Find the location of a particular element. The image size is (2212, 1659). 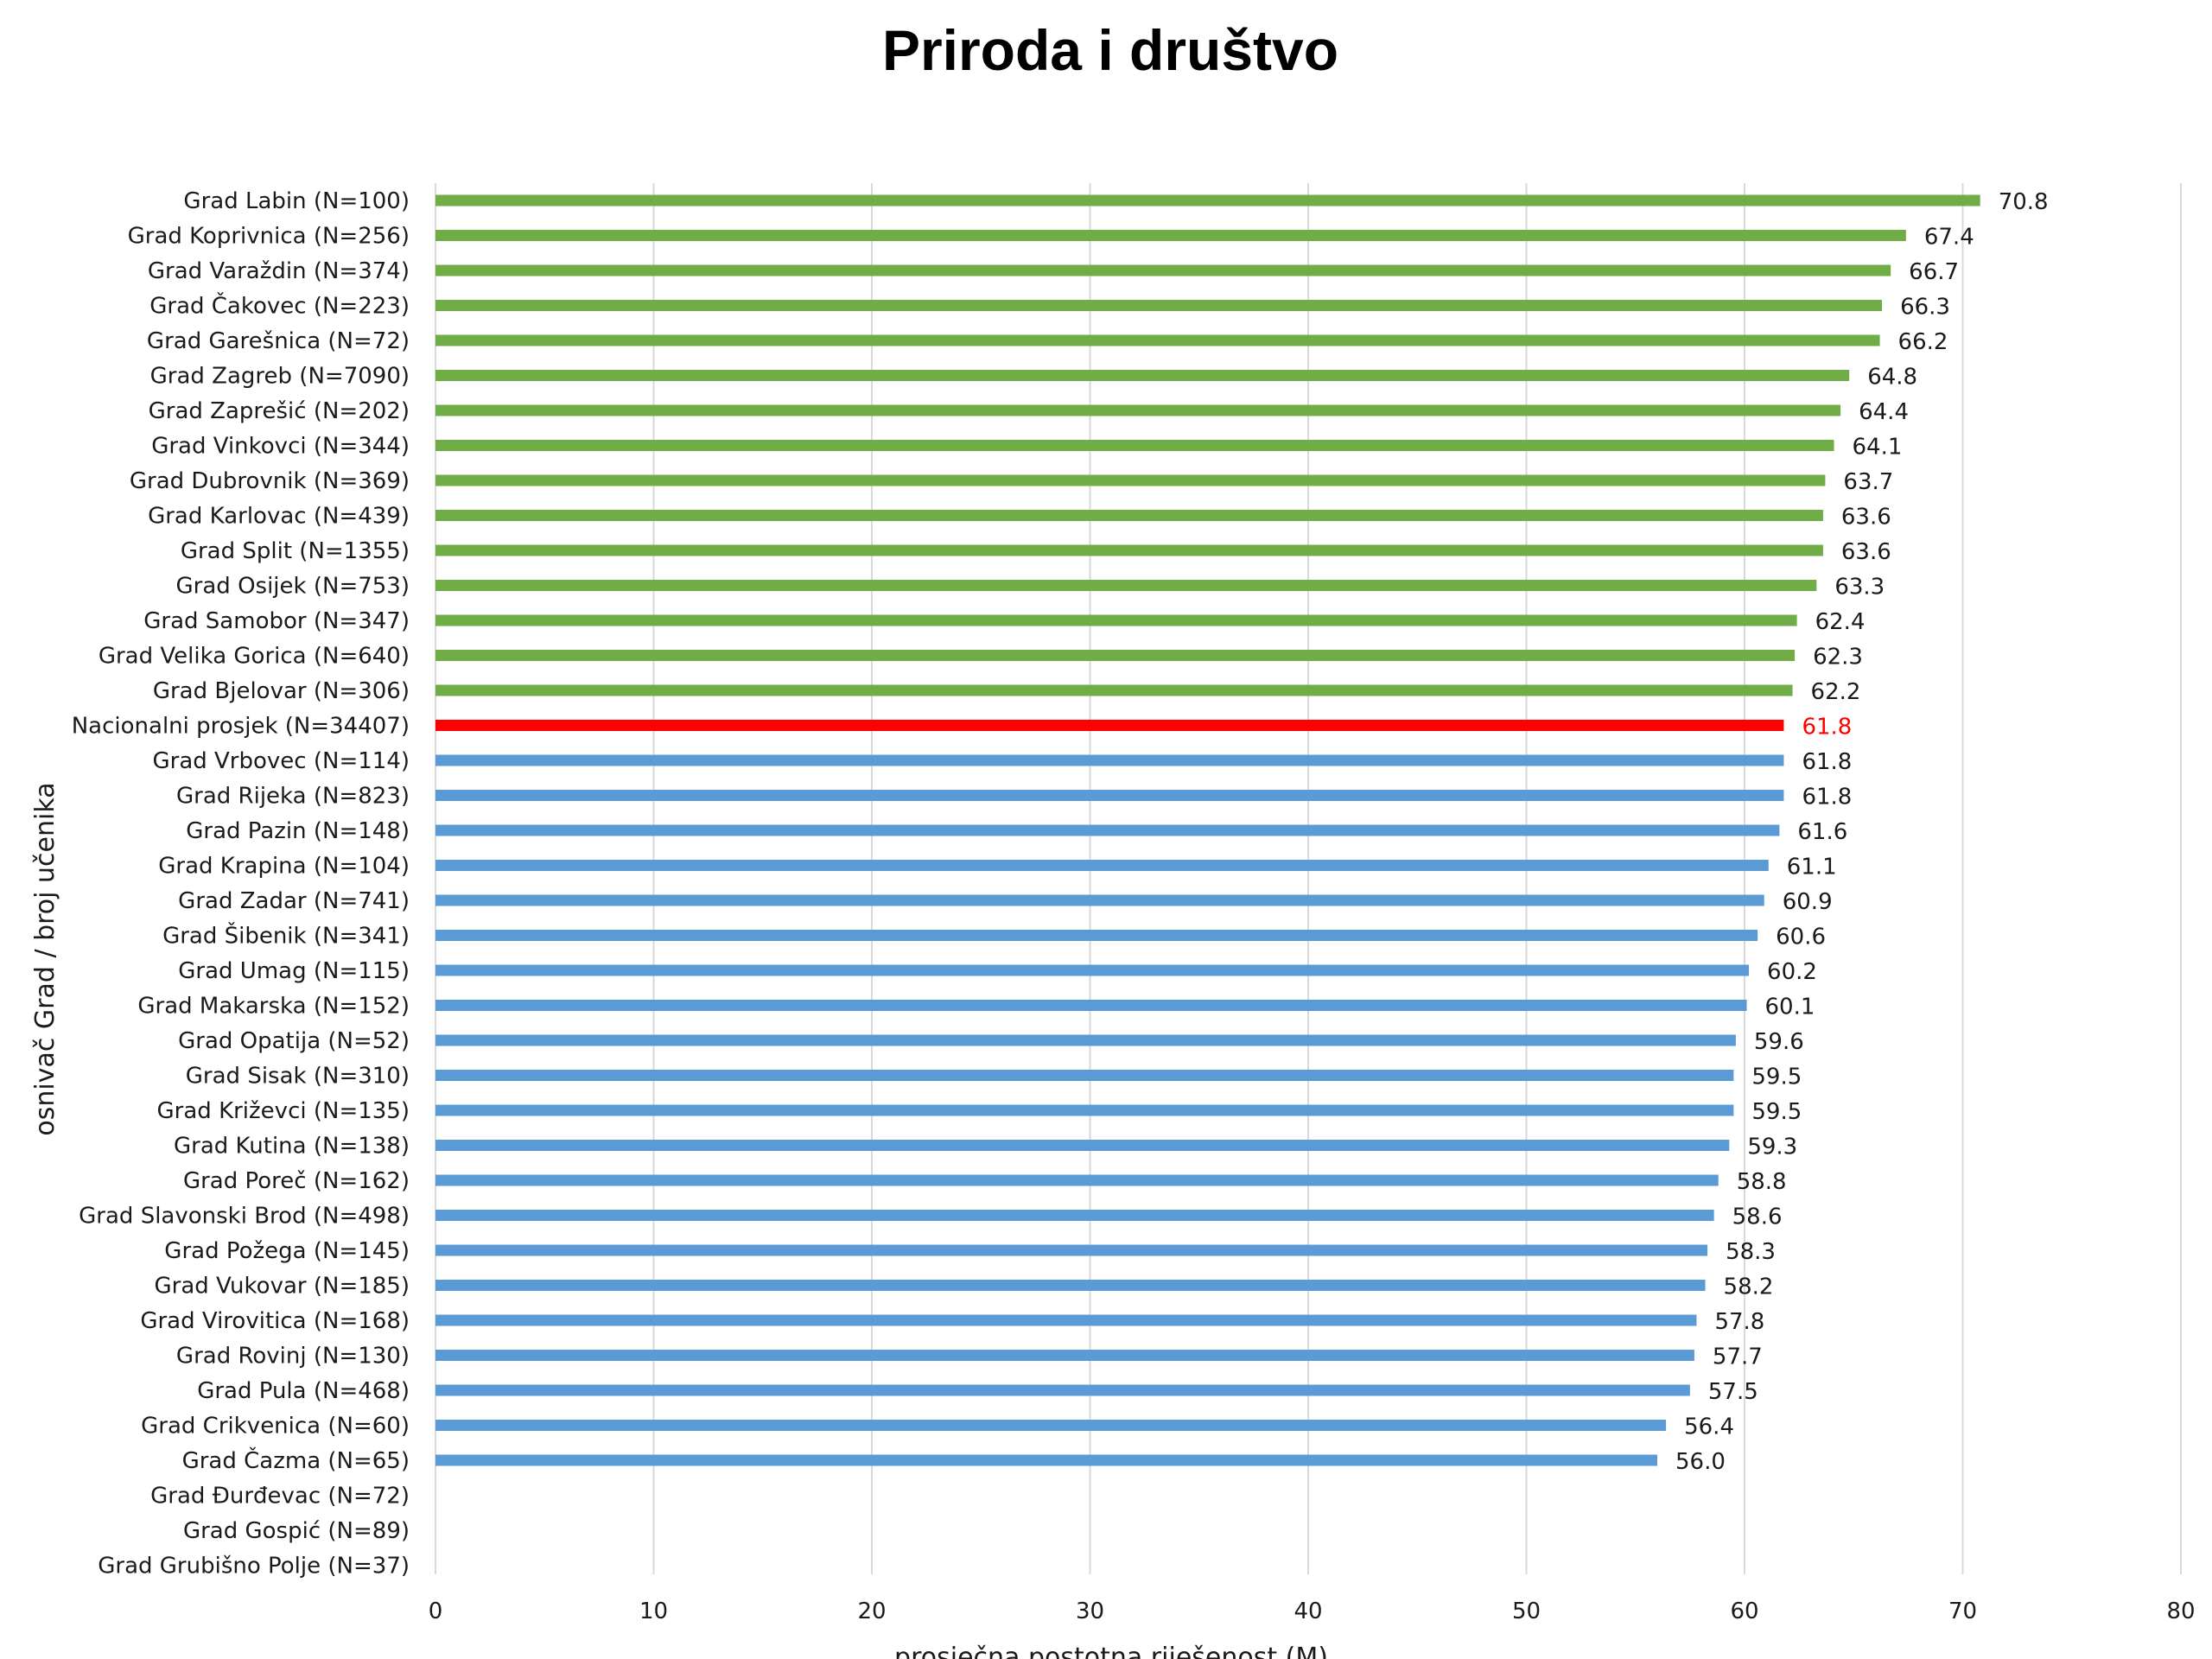

data-label: 62.4 is located at coordinates (1840, 622).